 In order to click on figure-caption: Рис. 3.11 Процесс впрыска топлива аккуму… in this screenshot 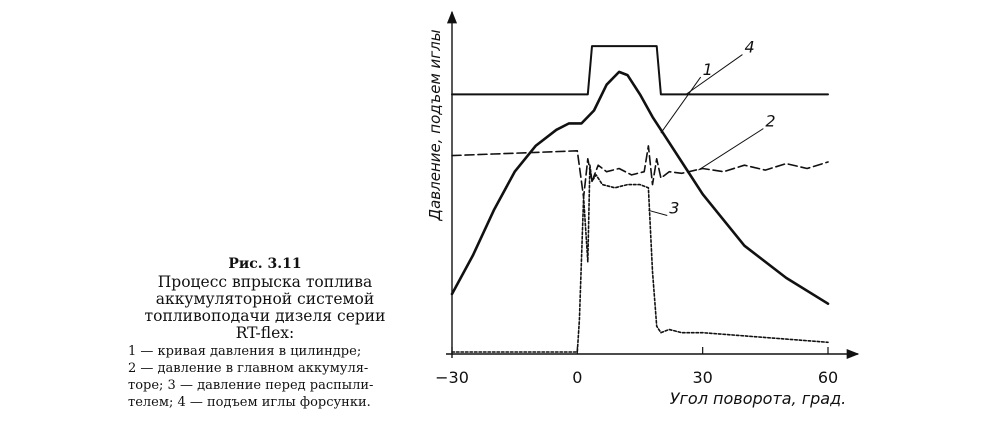, I will do `click(265, 299)`.